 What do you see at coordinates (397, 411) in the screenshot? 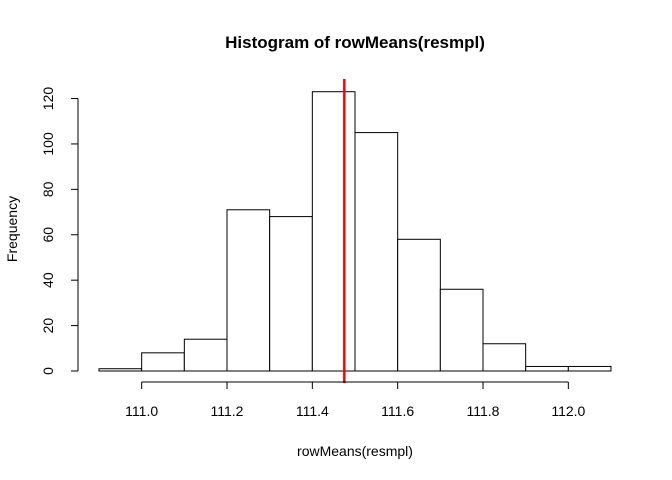
I see `x-tick-label-3: 111.6` at bounding box center [397, 411].